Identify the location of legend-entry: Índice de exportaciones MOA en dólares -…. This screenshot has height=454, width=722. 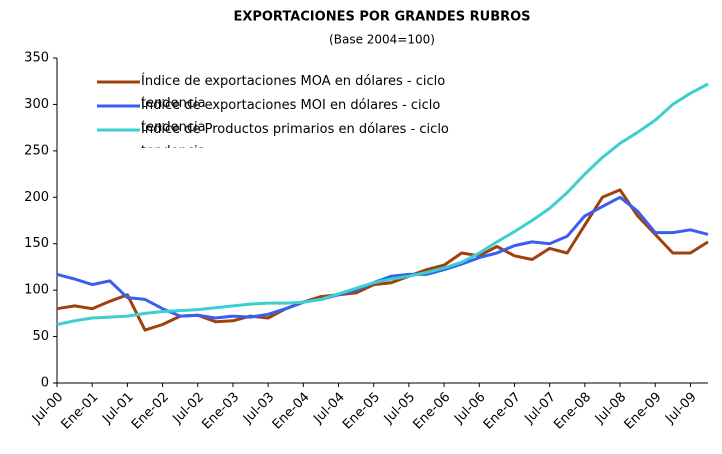
(293, 90).